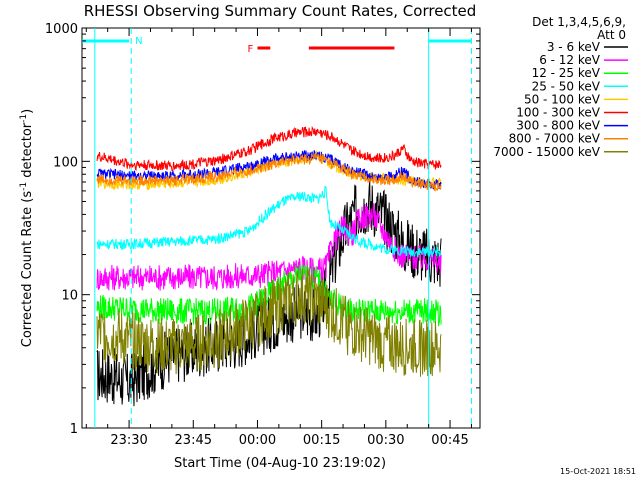 The image size is (640, 480). Describe the element at coordinates (570, 60) in the screenshot. I see `legend-label: 6 - 12 keV` at that location.